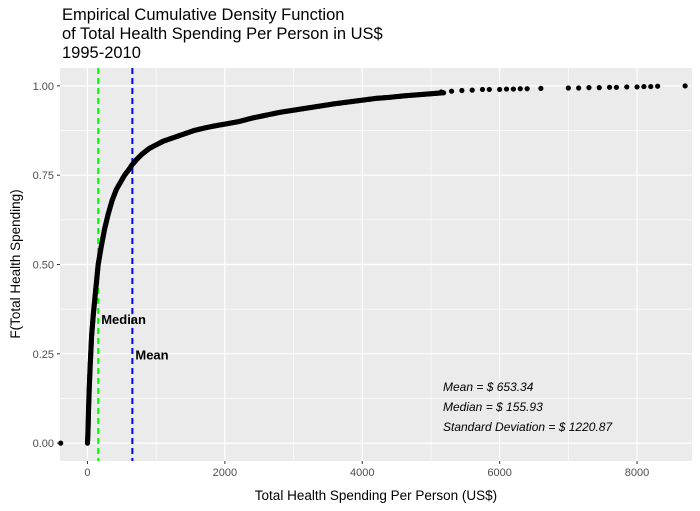  I want to click on y-tick-label: 0.00, so click(43, 444).